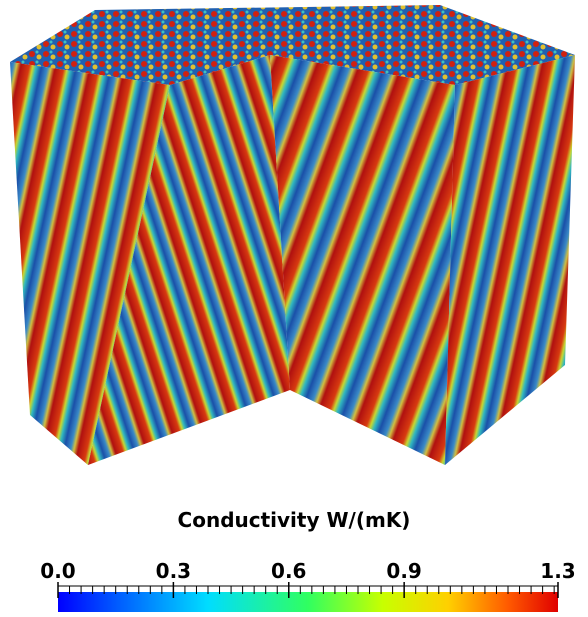  What do you see at coordinates (510, 260) in the screenshot?
I see `right-face` at bounding box center [510, 260].